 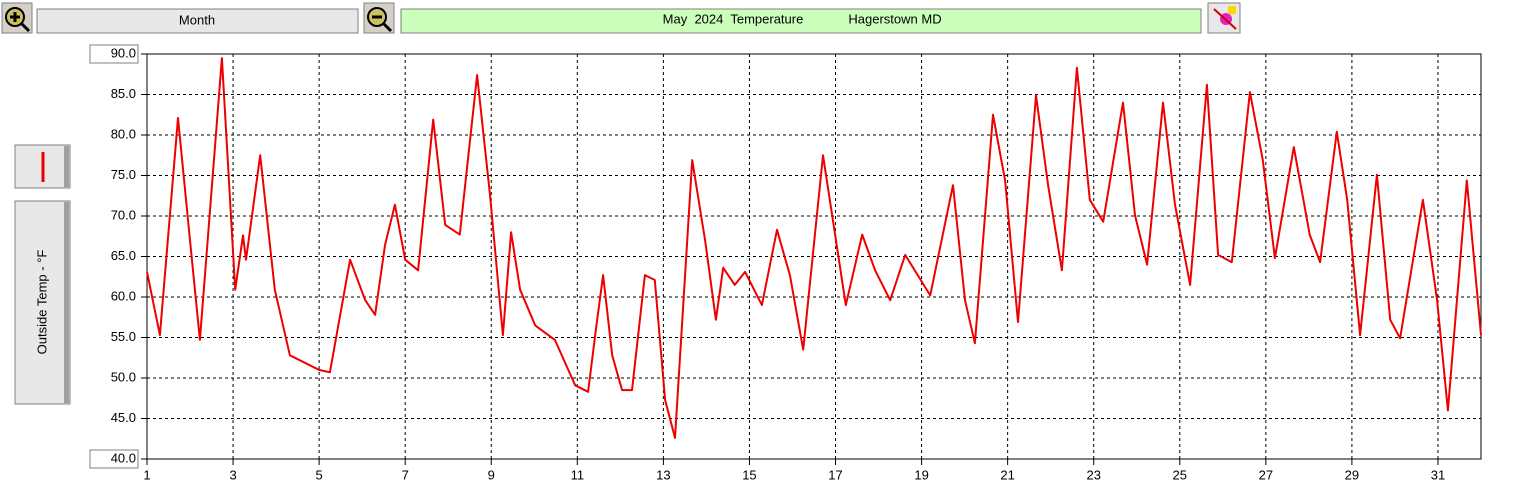 I want to click on period-selector: Month, so click(x=197, y=21).